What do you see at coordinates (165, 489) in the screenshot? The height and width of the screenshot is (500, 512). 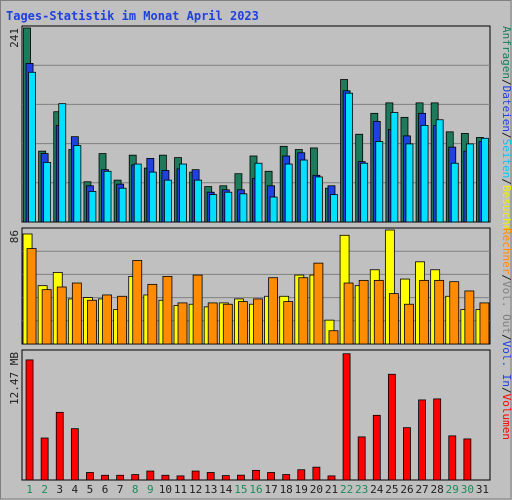 I see `x-tick-label-10: 10` at bounding box center [165, 489].